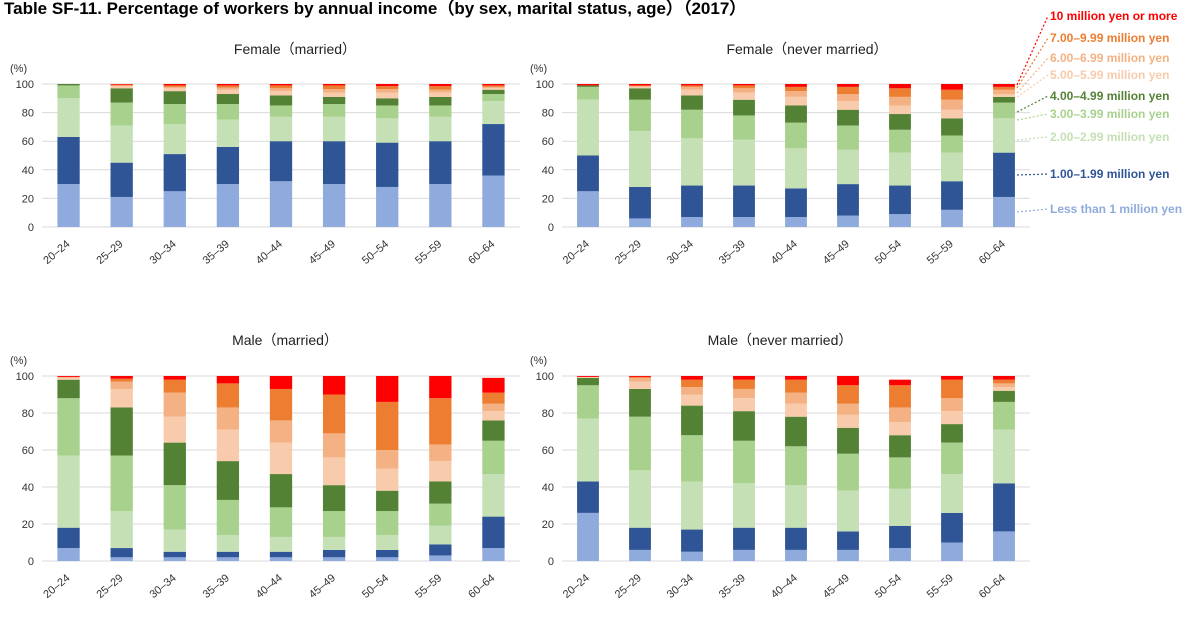 Image resolution: width=1200 pixels, height=617 pixels. I want to click on legend-item: 10 million yen or more, so click(1114, 16).